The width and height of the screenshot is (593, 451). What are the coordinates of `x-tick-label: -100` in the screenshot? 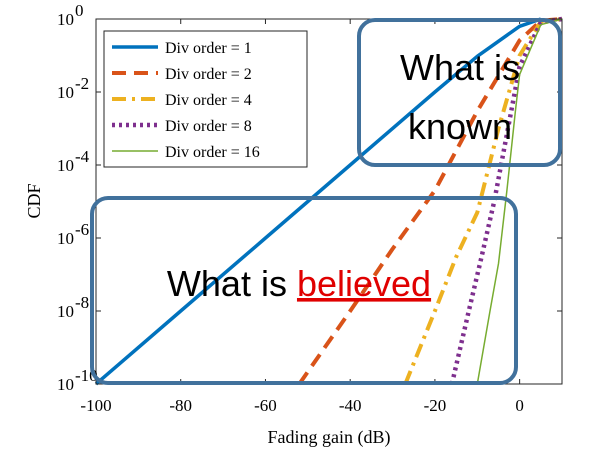 It's located at (95, 405).